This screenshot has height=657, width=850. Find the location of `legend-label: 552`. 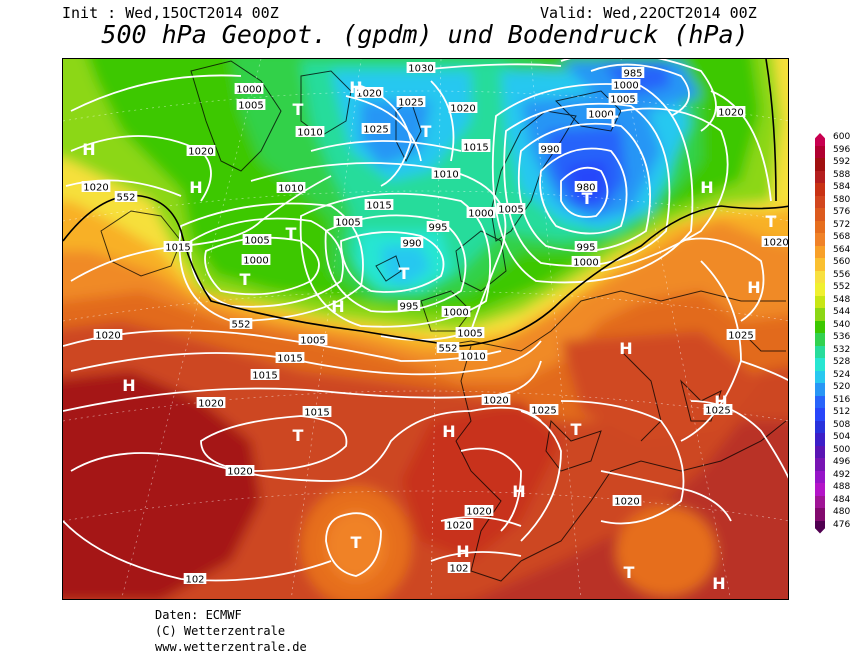

legend-label: 552 is located at coordinates (841, 287).